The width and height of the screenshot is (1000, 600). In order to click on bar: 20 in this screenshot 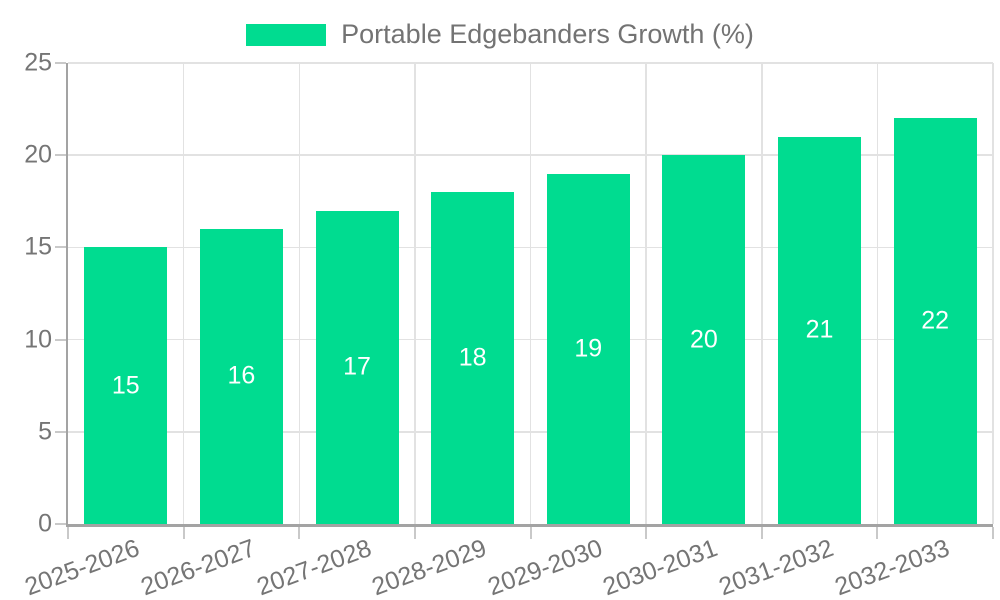, I will do `click(704, 339)`.